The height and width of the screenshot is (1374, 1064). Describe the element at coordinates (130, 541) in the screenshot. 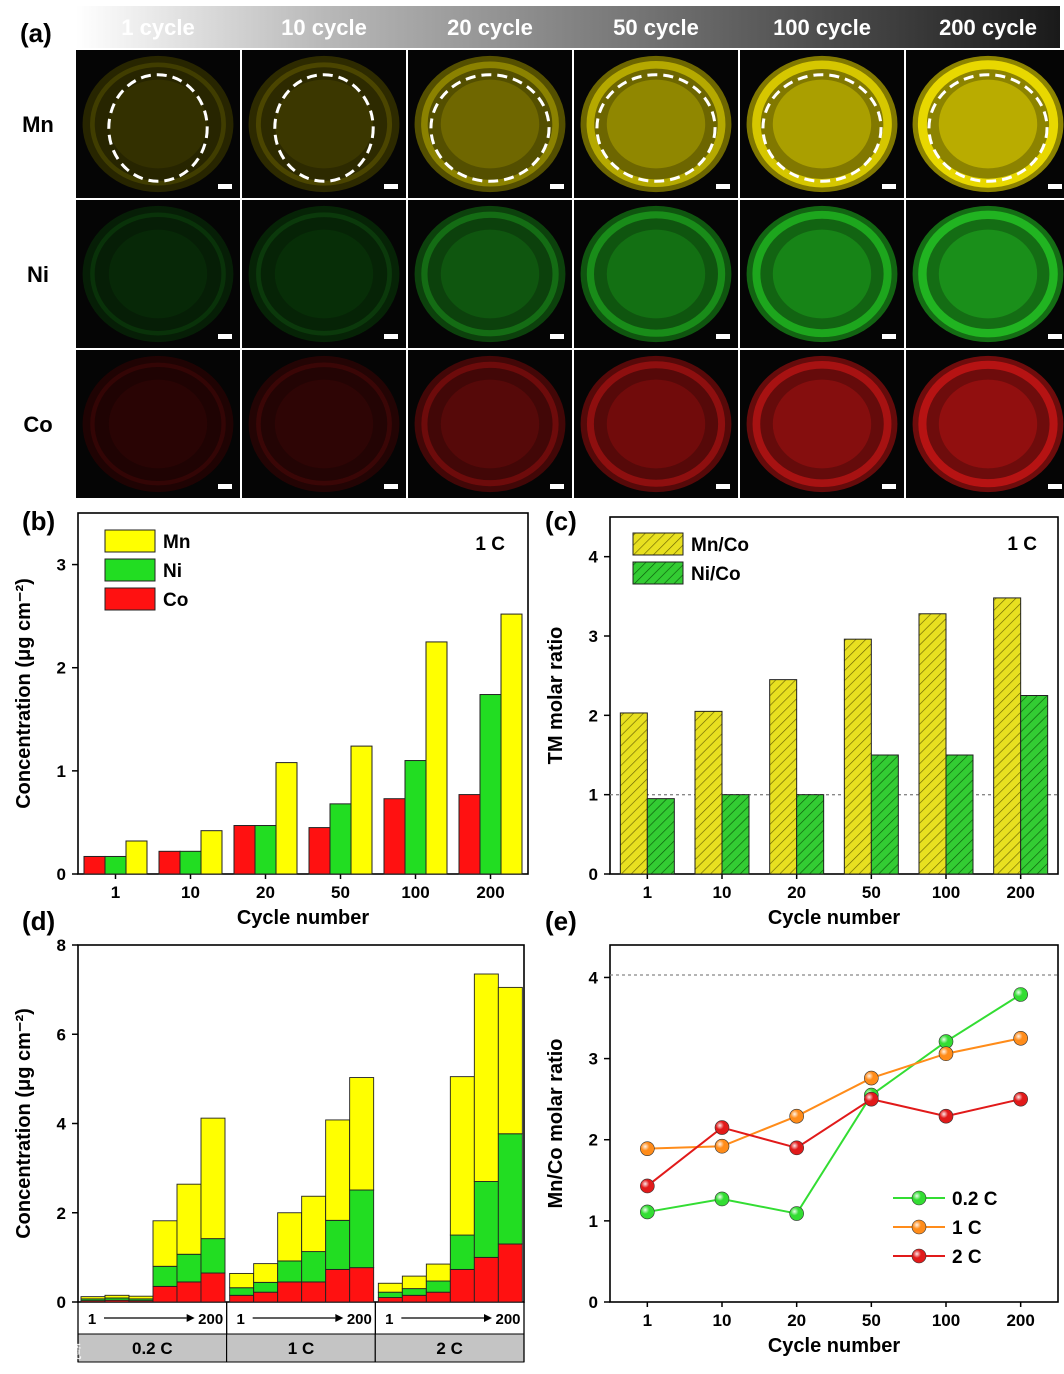

I see `legend-swatch-mn` at that location.